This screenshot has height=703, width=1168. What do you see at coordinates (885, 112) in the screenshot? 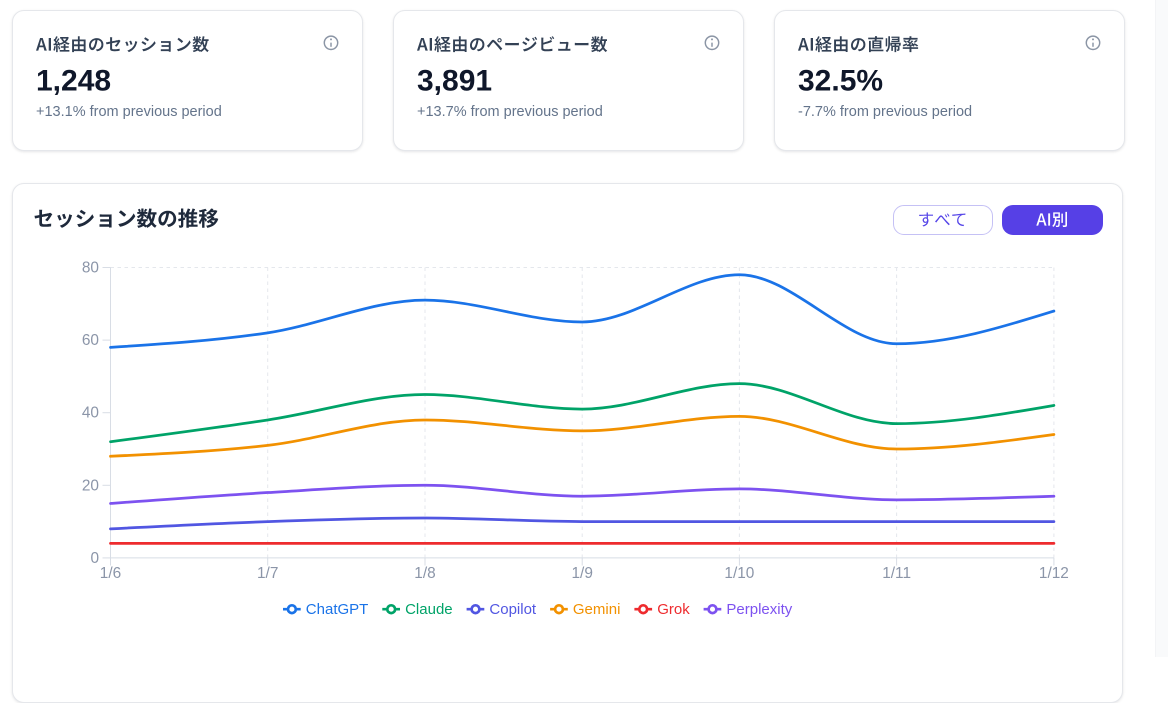
I see `svg-text: -7.7% from previous period` at bounding box center [885, 112].